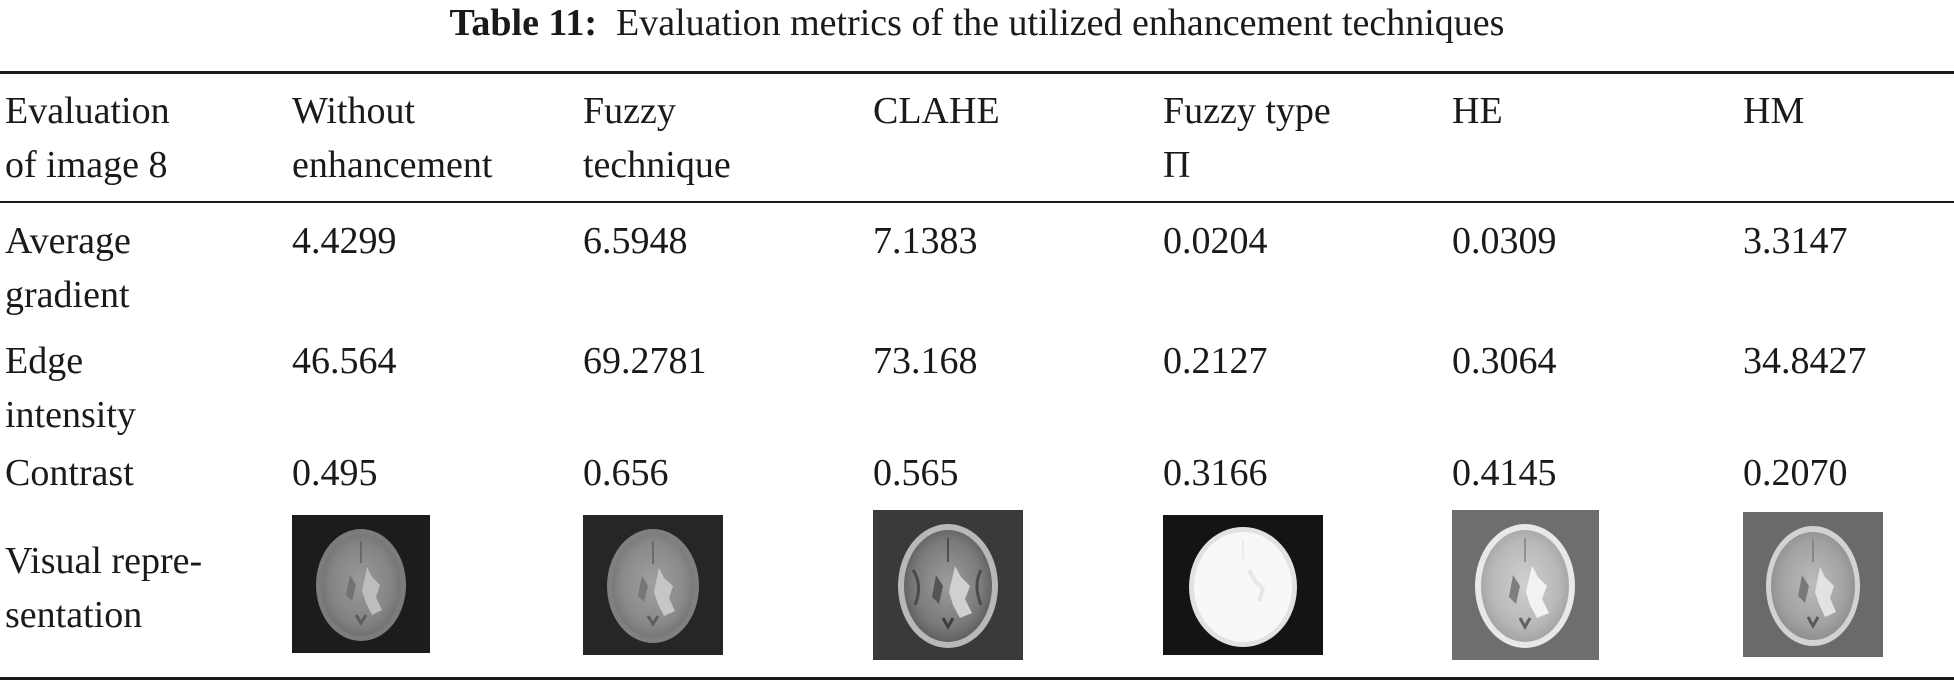 The width and height of the screenshot is (1954, 683). What do you see at coordinates (1504, 361) in the screenshot?
I see `table-cell: 0.3064` at bounding box center [1504, 361].